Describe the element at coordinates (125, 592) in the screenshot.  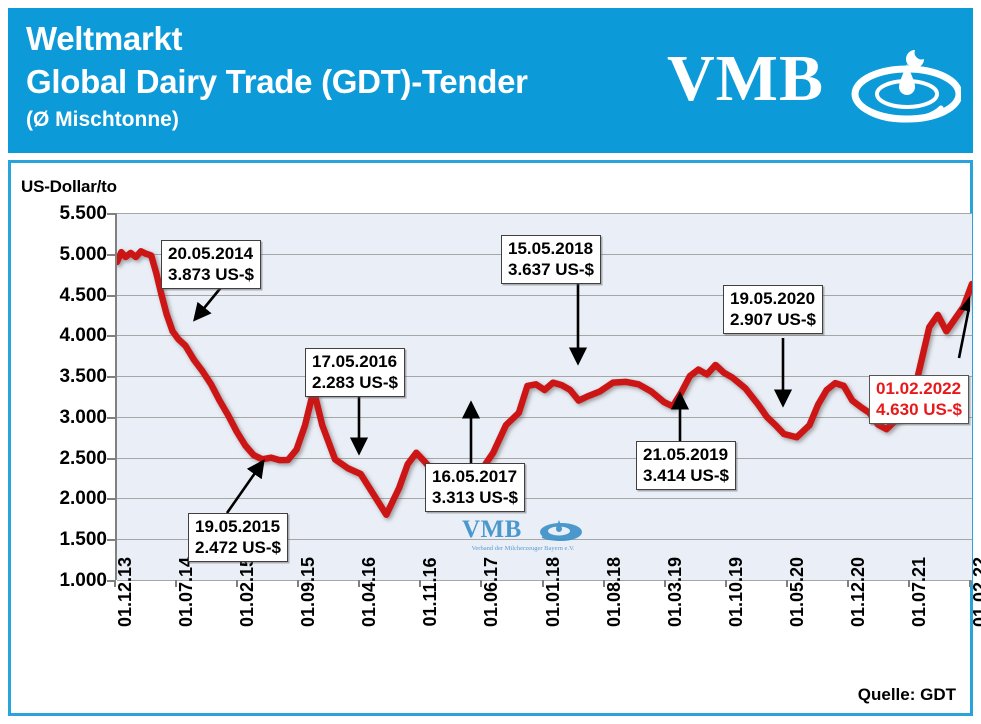
I see `x-tick-label: 01.12.13` at that location.